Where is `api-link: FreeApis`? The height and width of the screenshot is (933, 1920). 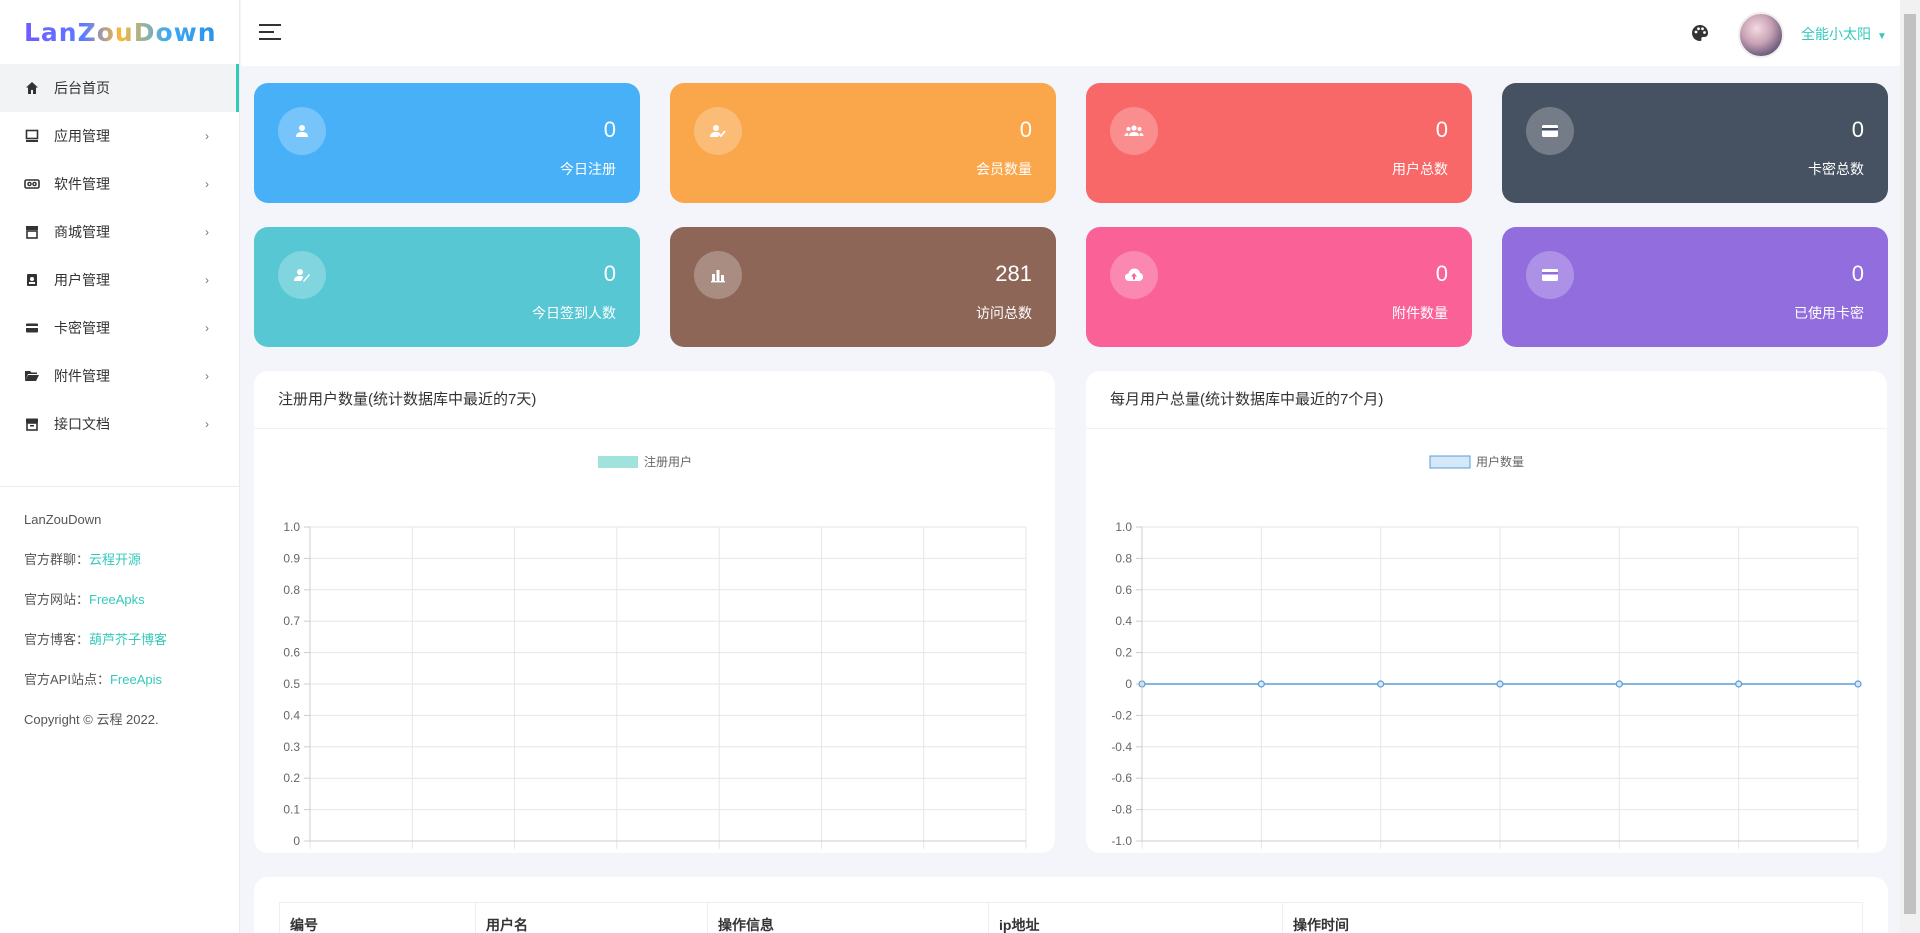
api-link: FreeApis is located at coordinates (135, 679).